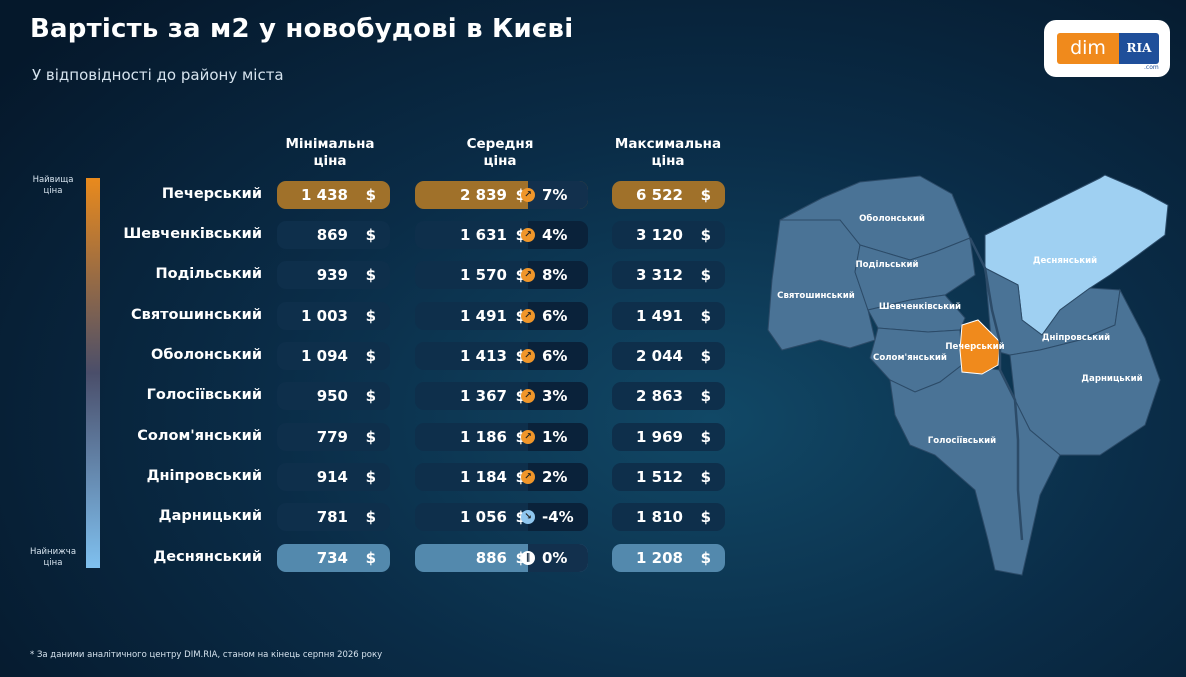 The height and width of the screenshot is (677, 1186). What do you see at coordinates (555, 396) in the screenshot?
I see `price-change-percent: 3%` at bounding box center [555, 396].